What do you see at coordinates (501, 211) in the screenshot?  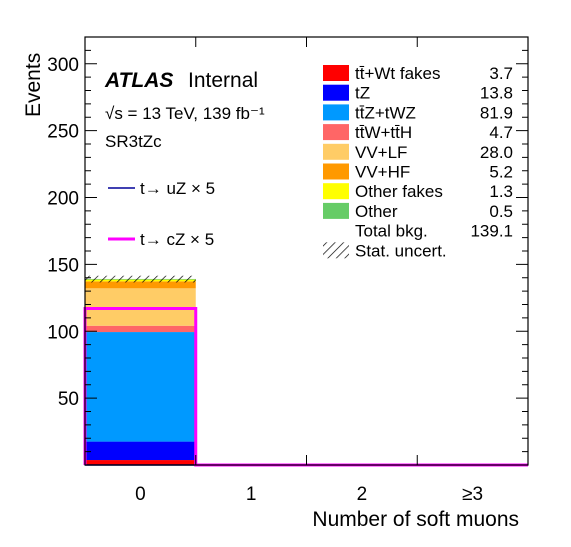 I see `legend-value-7: 0.5` at bounding box center [501, 211].